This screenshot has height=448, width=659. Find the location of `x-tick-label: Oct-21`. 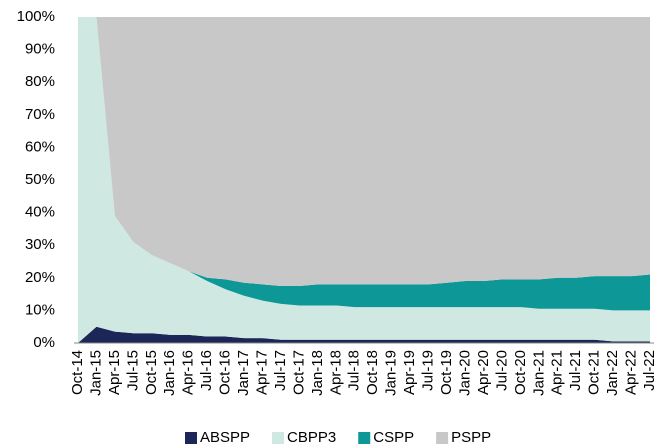

x-tick-label: Oct-21 is located at coordinates (594, 372).